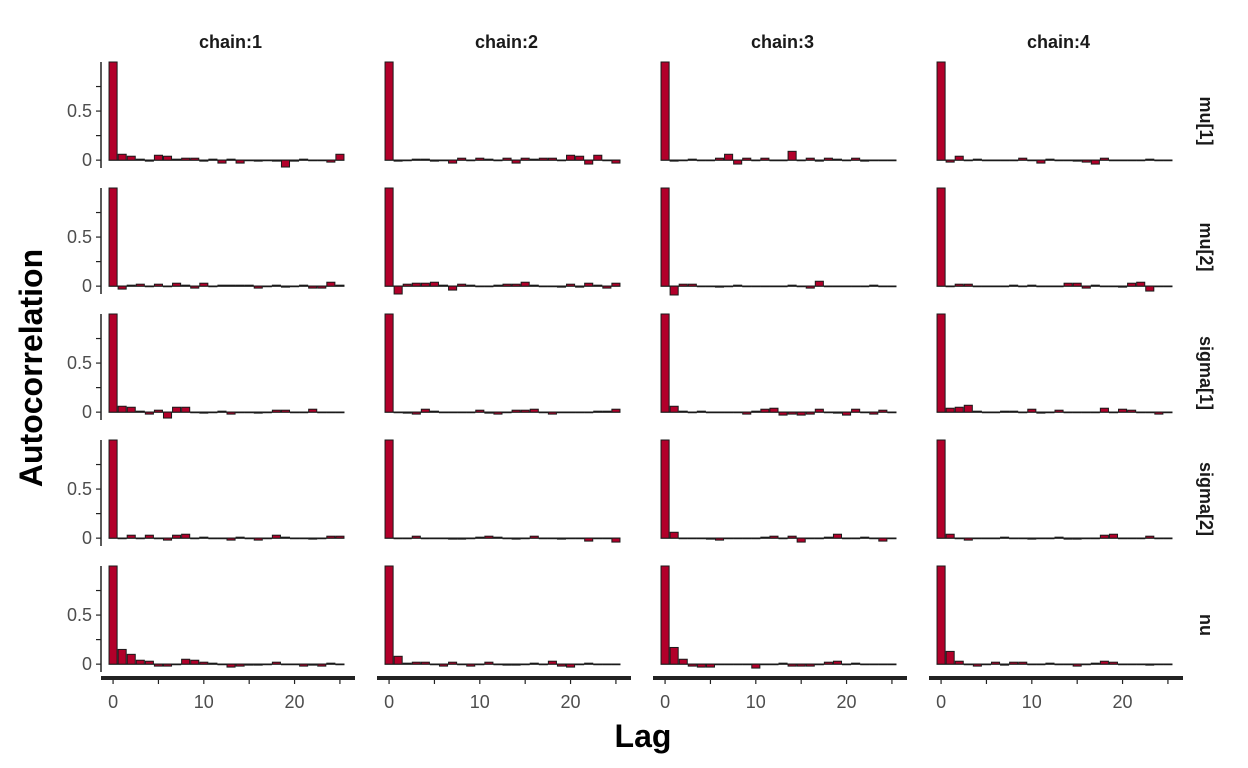 This screenshot has width=1248, height=768. Describe the element at coordinates (1076, 364) in the screenshot. I see `panel-chain:4-sigma[1]: sigma[1]` at that location.